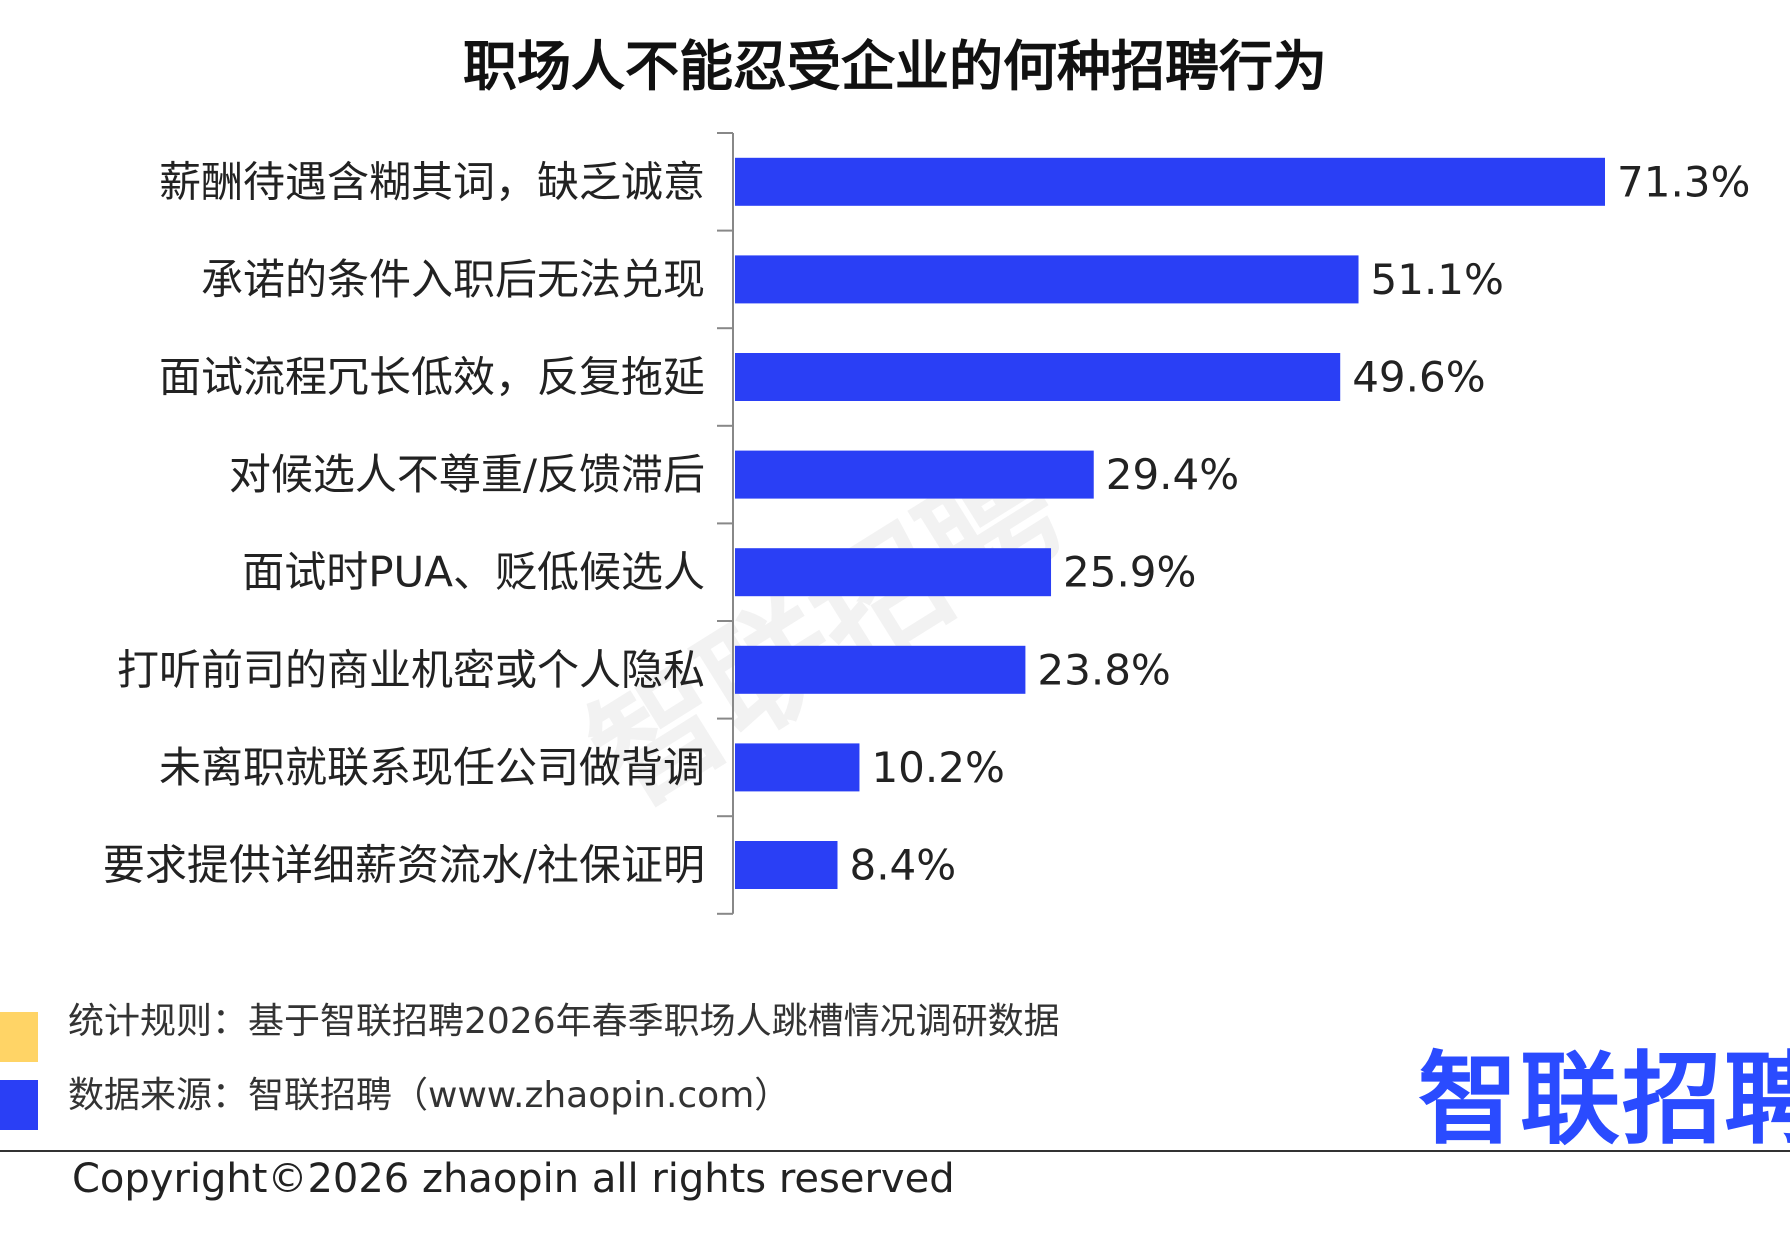  I want to click on category-label-7: 未离职就联系现任公司做背调, so click(432, 767).